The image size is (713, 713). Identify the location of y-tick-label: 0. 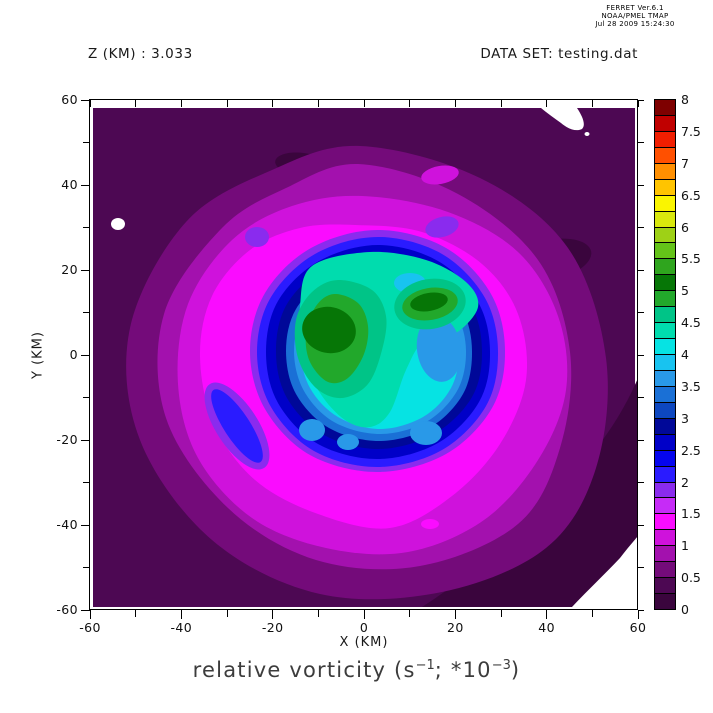
(73, 354).